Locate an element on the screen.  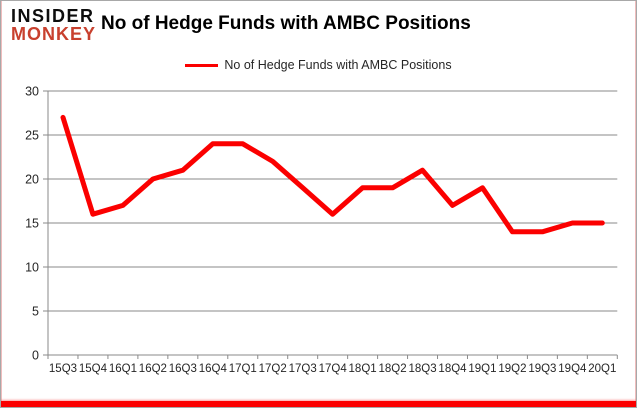
x-tick-label: 19Q1 is located at coordinates (482, 369).